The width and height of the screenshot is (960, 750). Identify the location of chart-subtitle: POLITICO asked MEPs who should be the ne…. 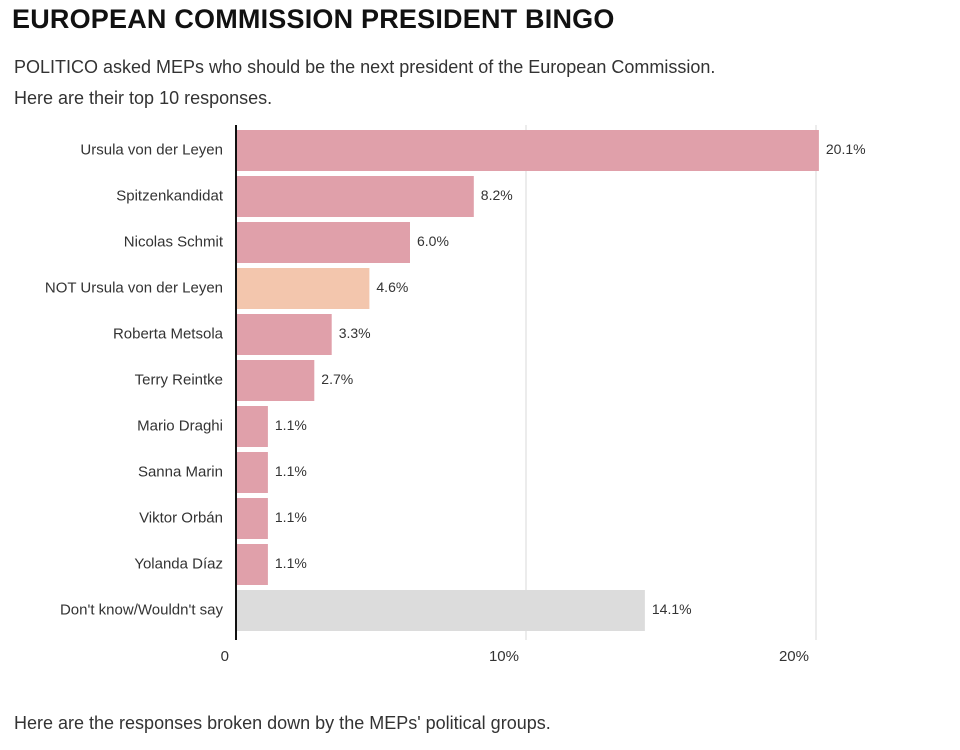
(464, 83).